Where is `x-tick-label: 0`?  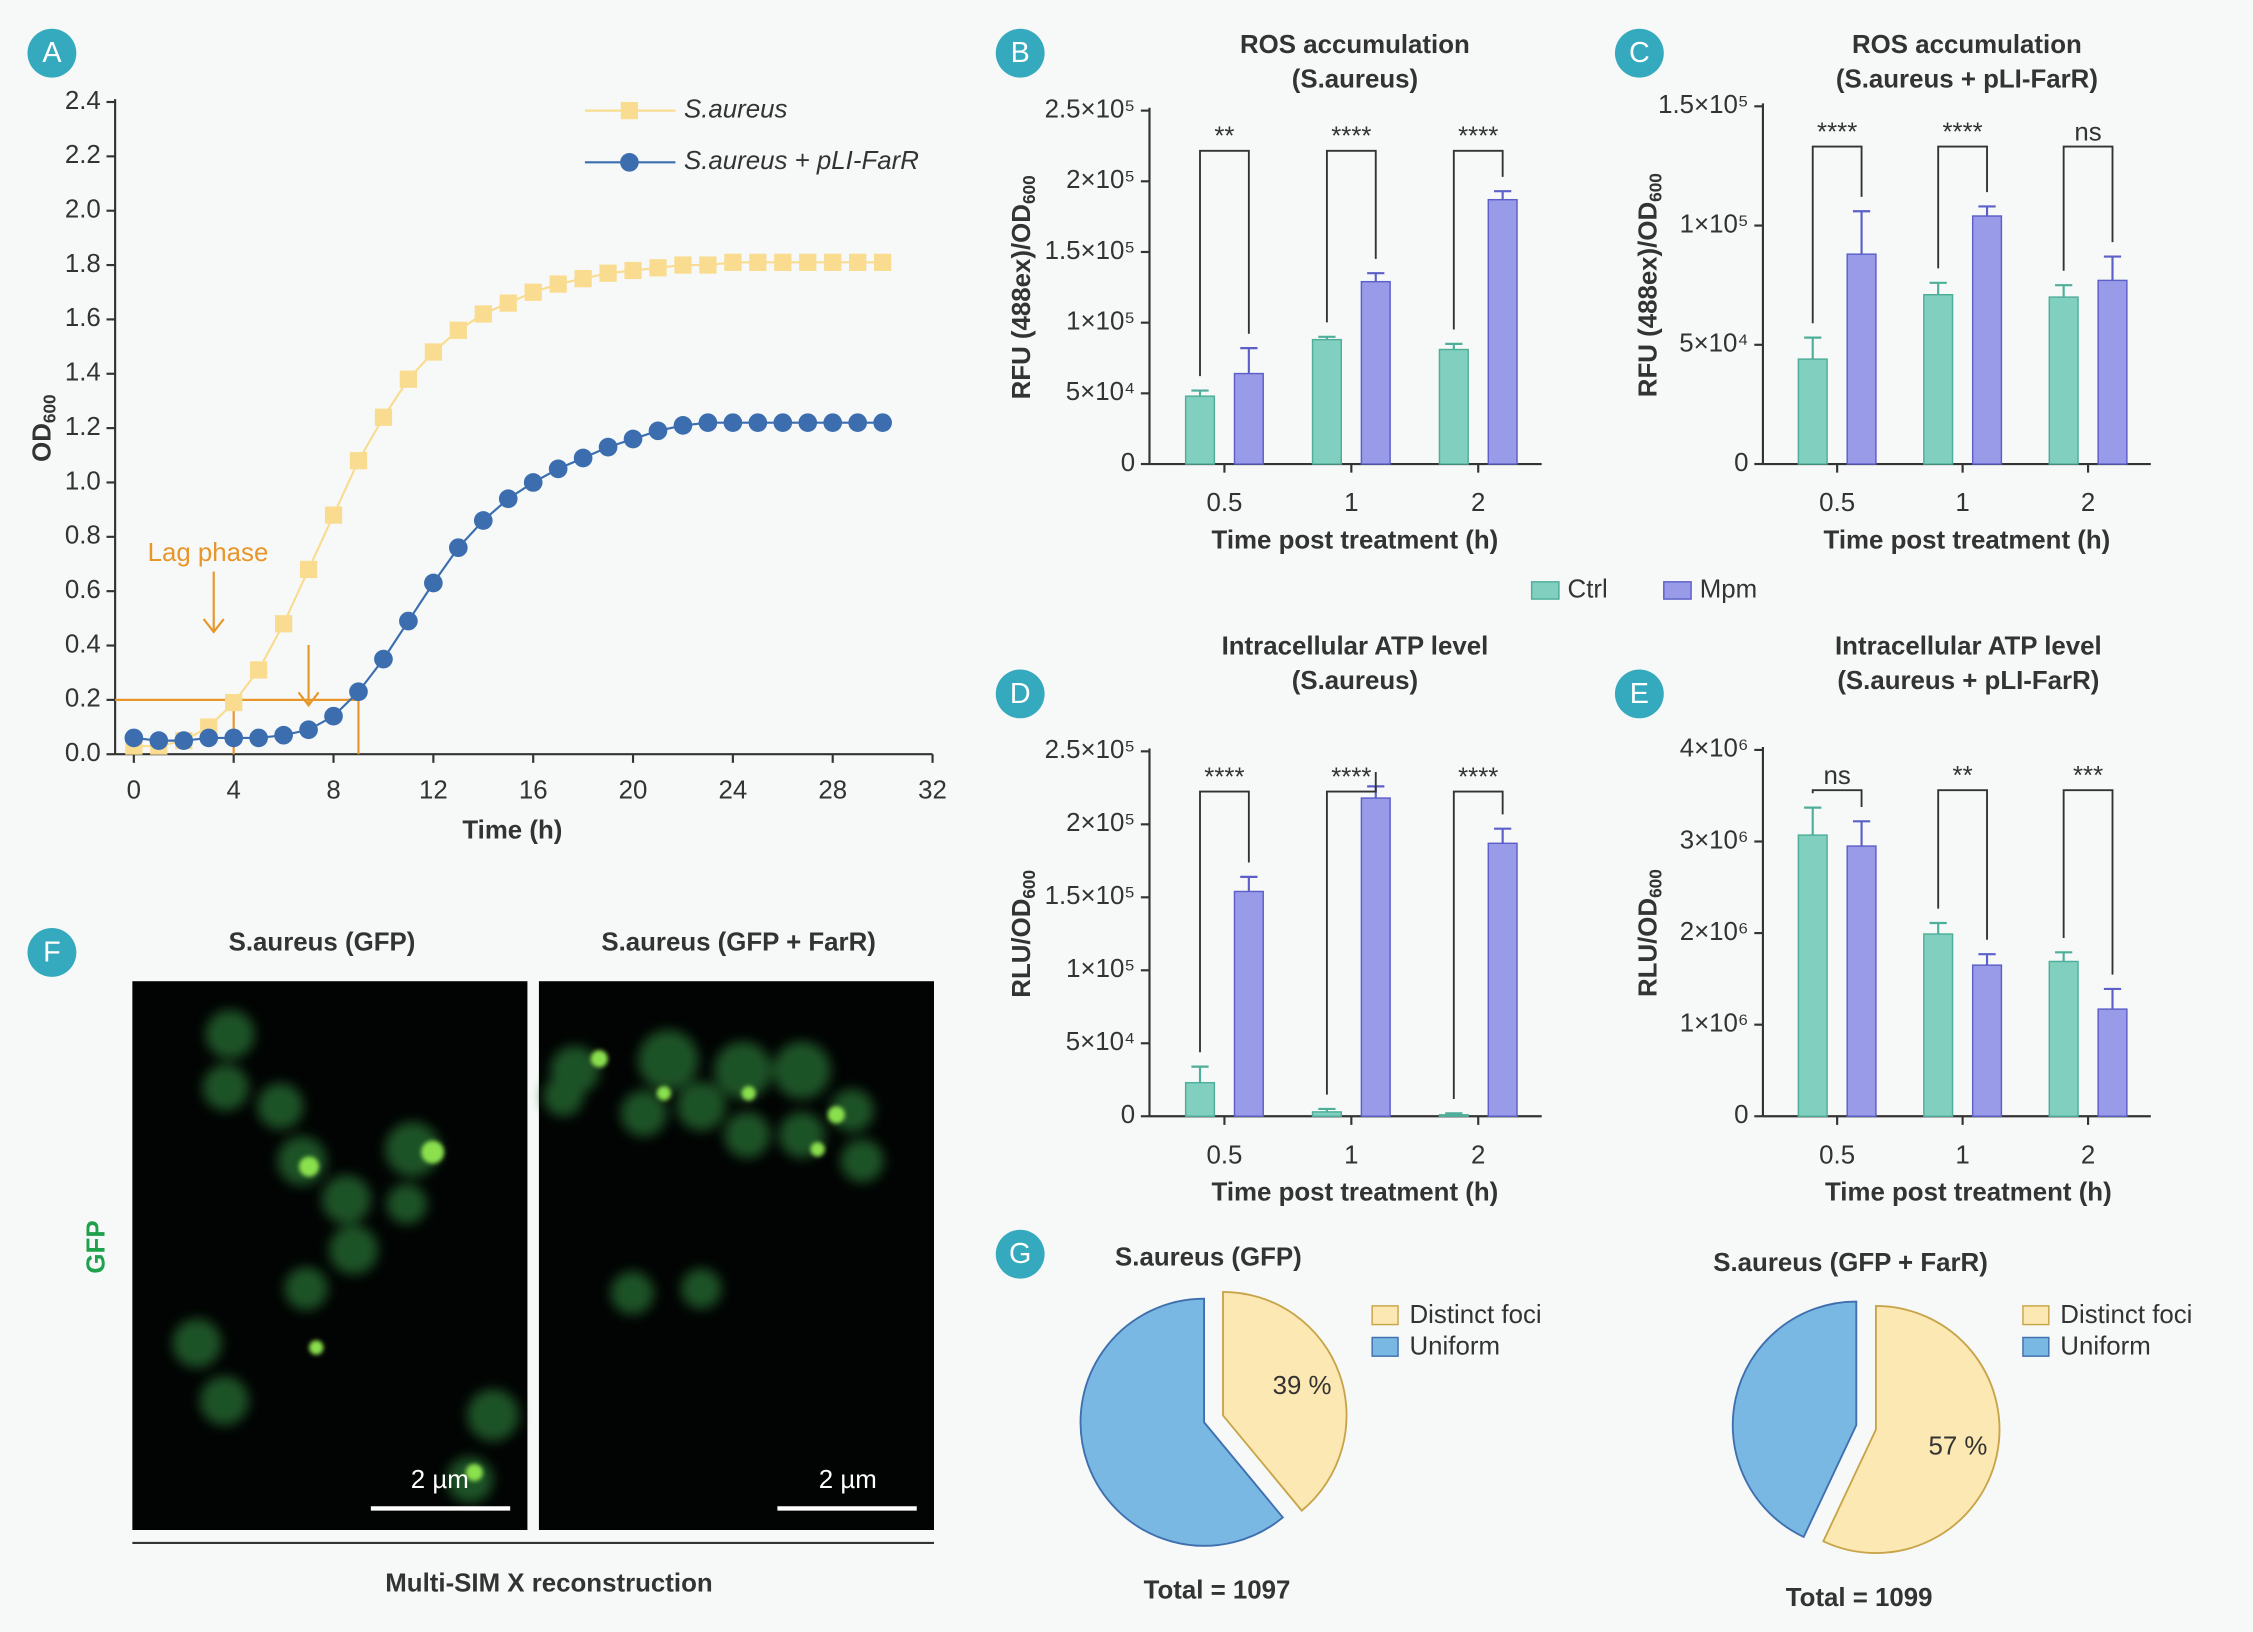 x-tick-label: 0 is located at coordinates (134, 790).